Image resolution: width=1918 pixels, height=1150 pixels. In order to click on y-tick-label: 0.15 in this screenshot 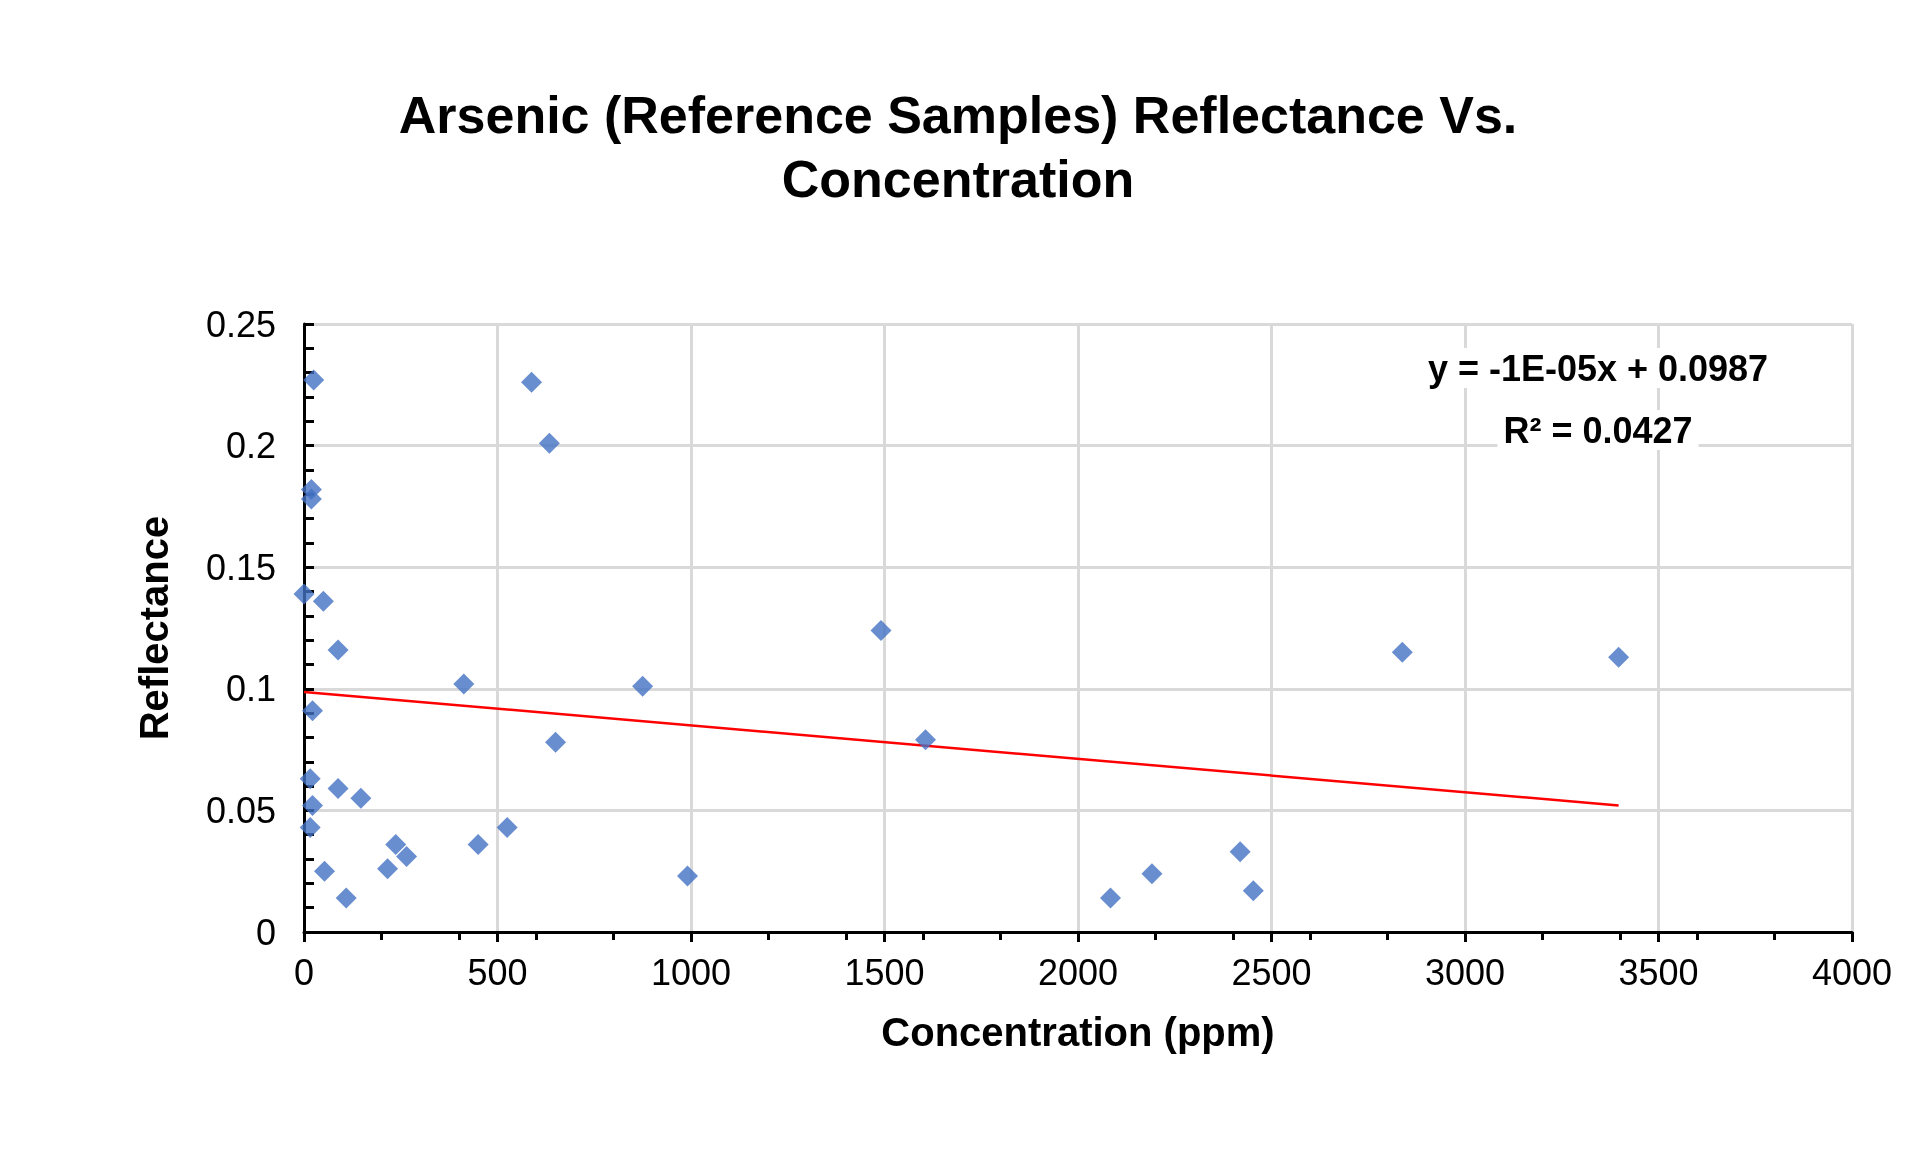, I will do `click(240, 567)`.